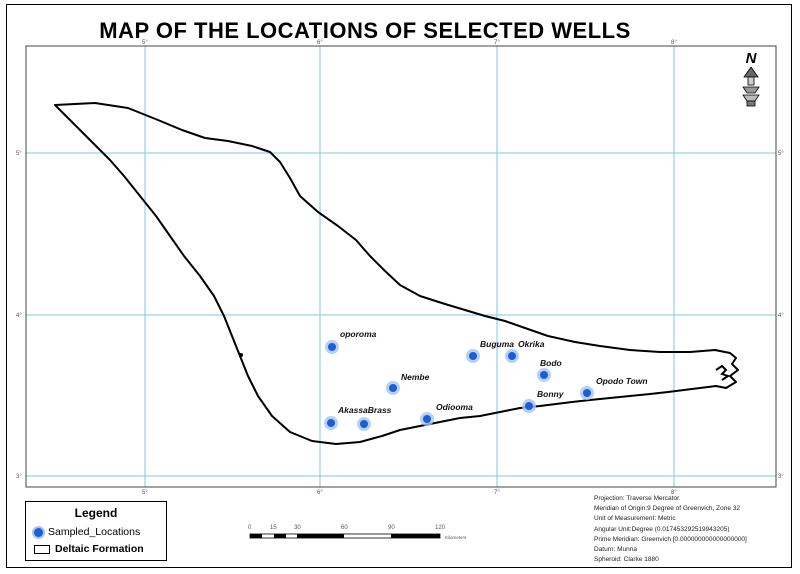  What do you see at coordinates (297, 528) in the screenshot?
I see `scale-tick-30: 30` at bounding box center [297, 528].